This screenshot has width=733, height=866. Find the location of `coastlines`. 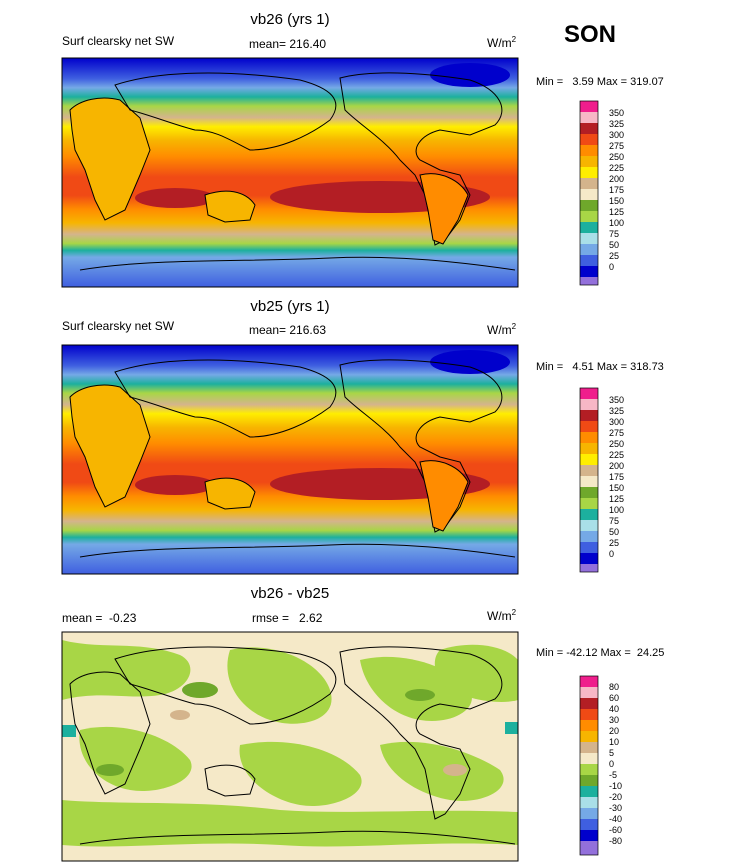

coastlines is located at coordinates (292, 458).